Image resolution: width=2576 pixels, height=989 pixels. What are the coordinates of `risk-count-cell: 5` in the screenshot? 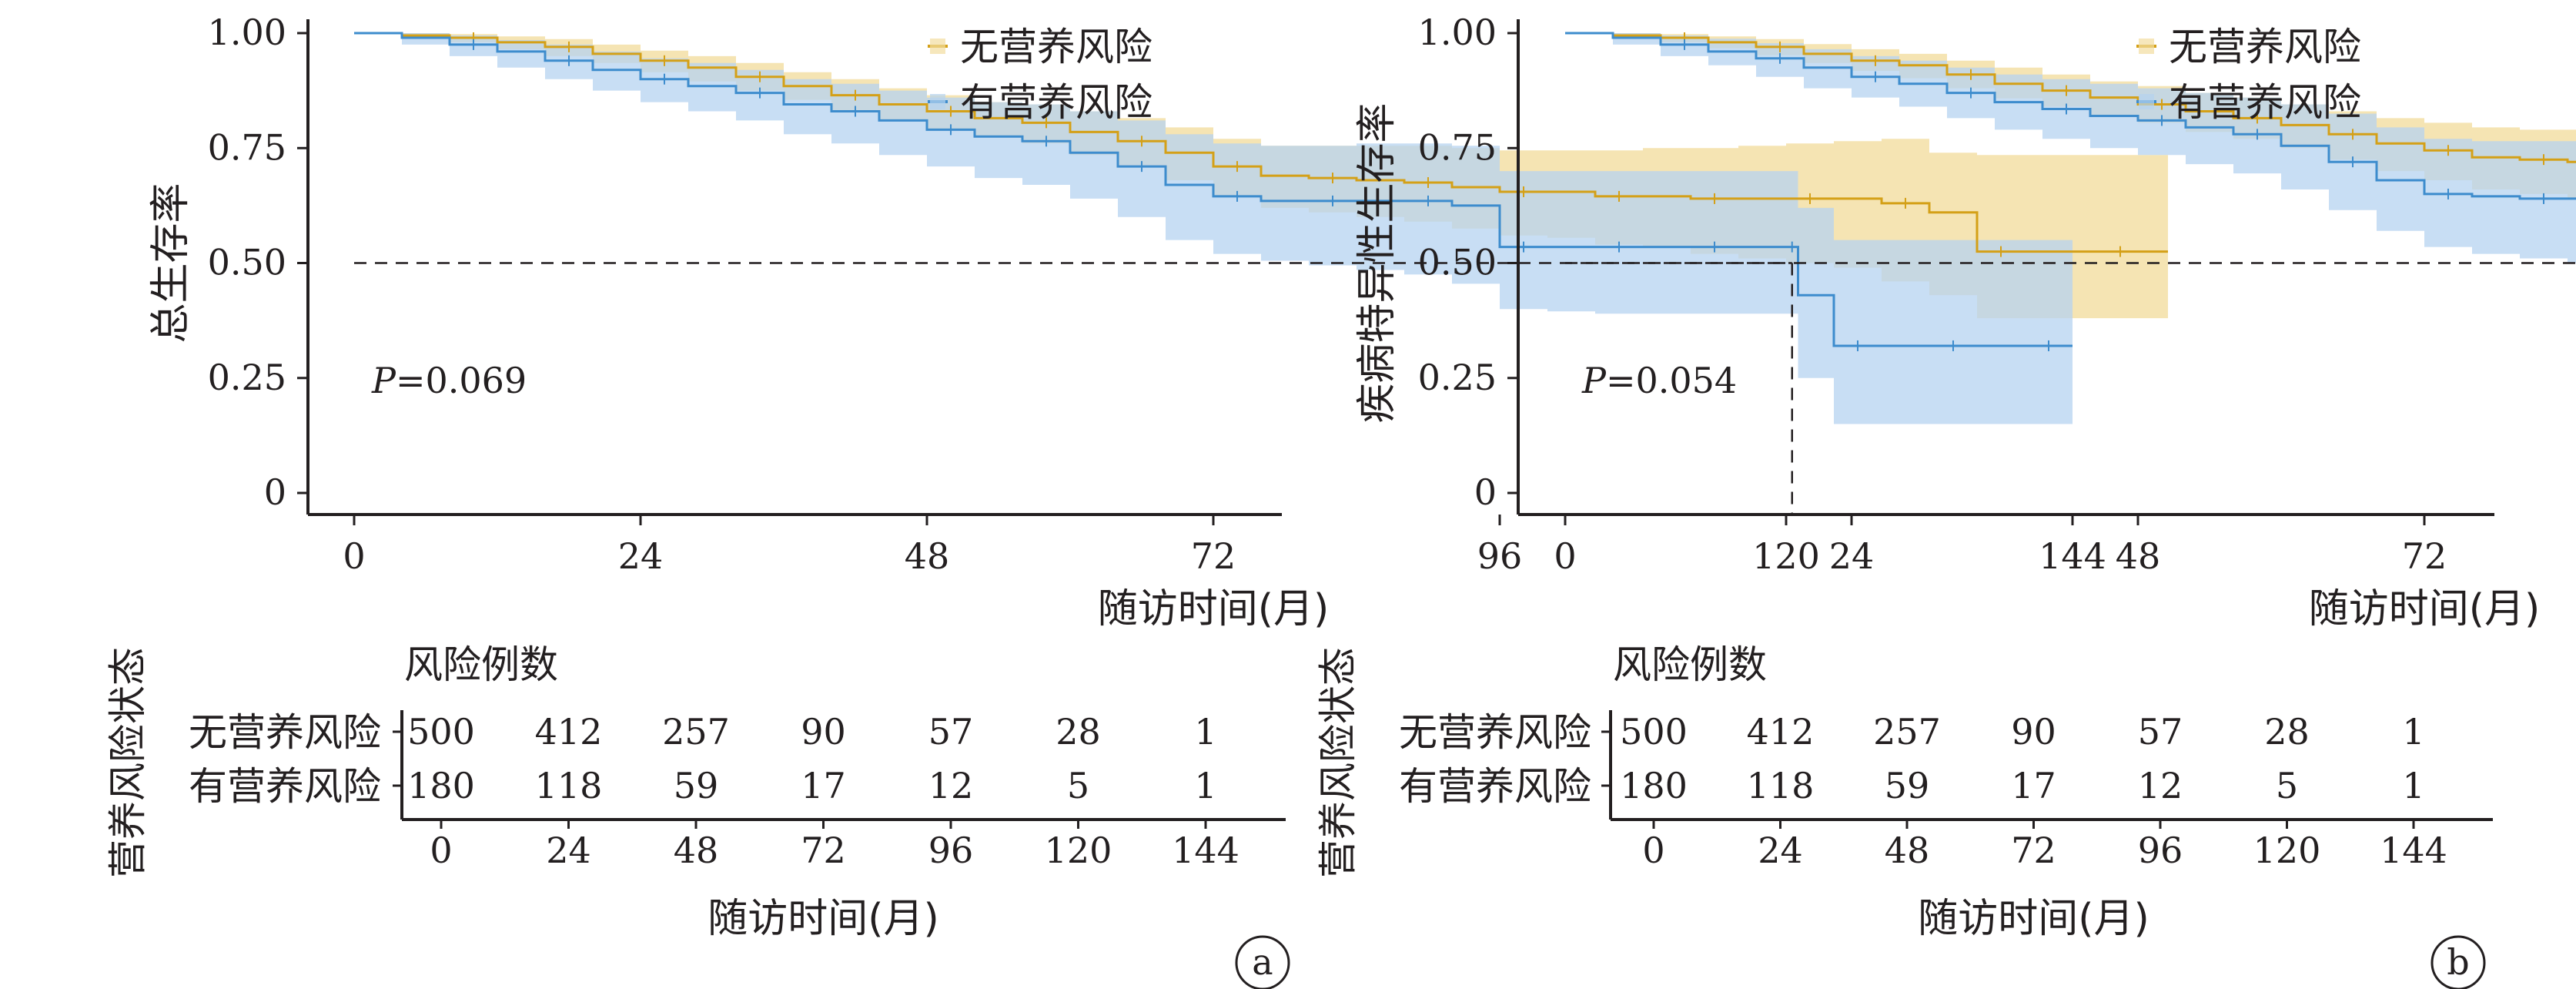 It's located at (1078, 785).